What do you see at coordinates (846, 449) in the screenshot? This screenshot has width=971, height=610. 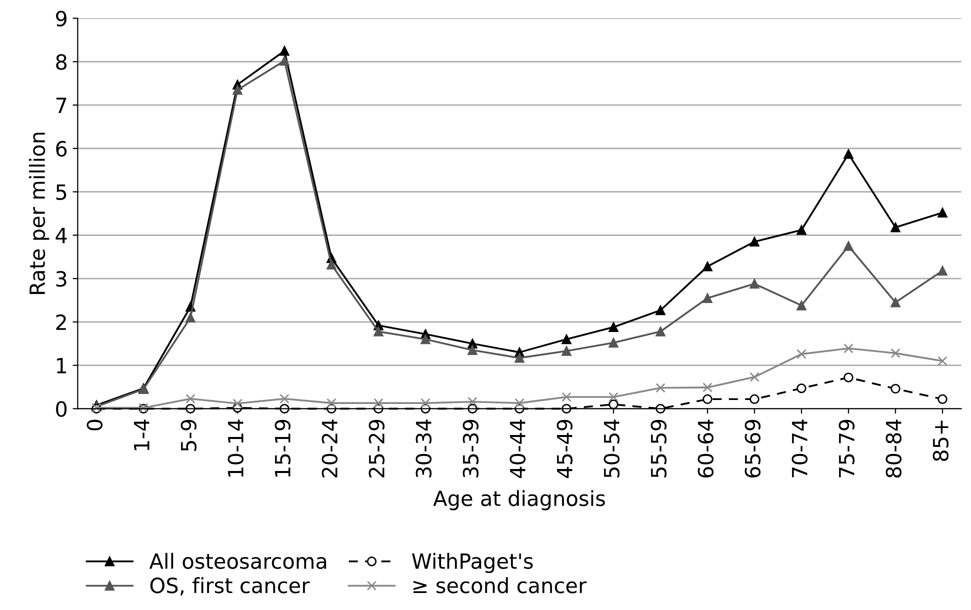 I see `x-tick-label: 75-79` at bounding box center [846, 449].